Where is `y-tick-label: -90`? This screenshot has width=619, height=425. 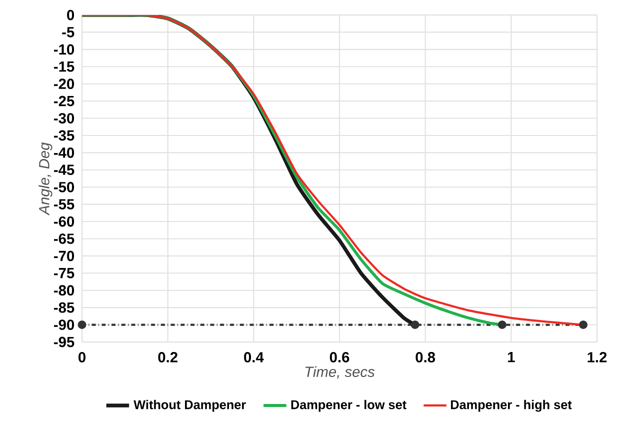
y-tick-label: -90 is located at coordinates (64, 325).